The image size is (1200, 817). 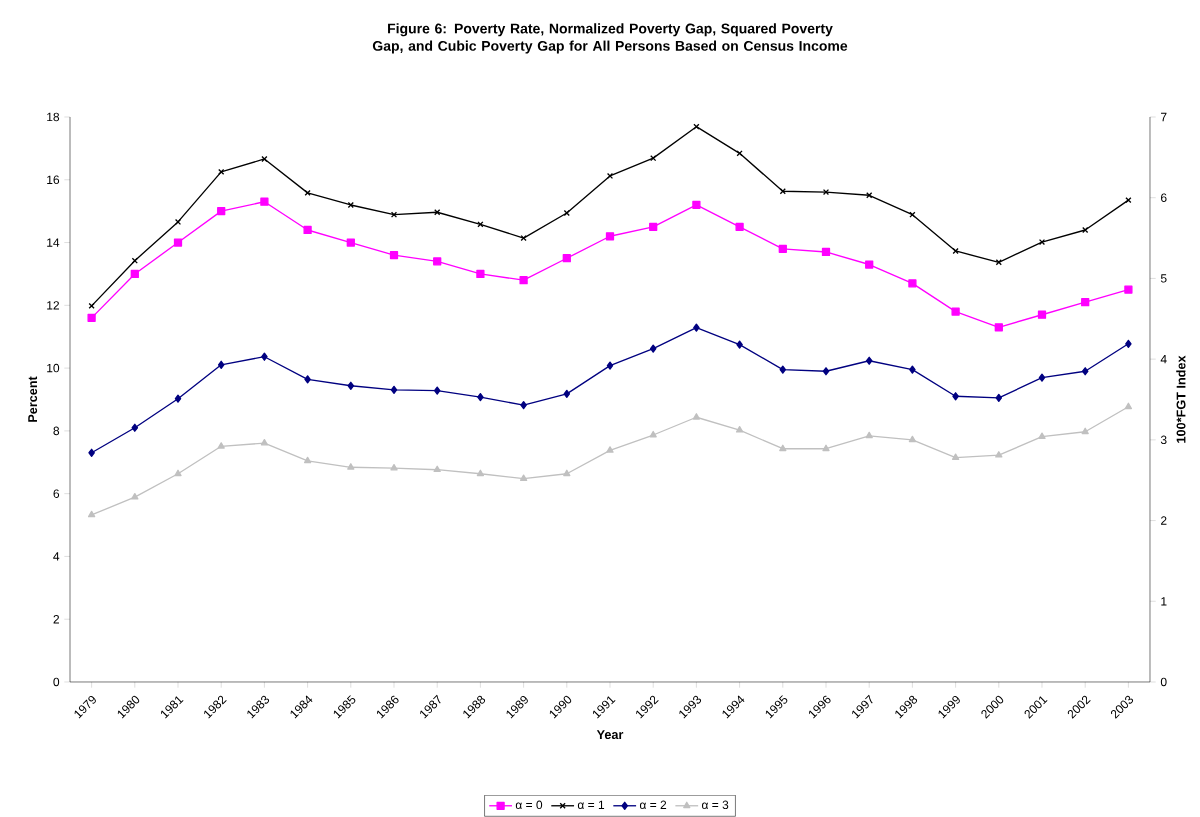 What do you see at coordinates (53, 117) in the screenshot?
I see `y-tick-label: 18` at bounding box center [53, 117].